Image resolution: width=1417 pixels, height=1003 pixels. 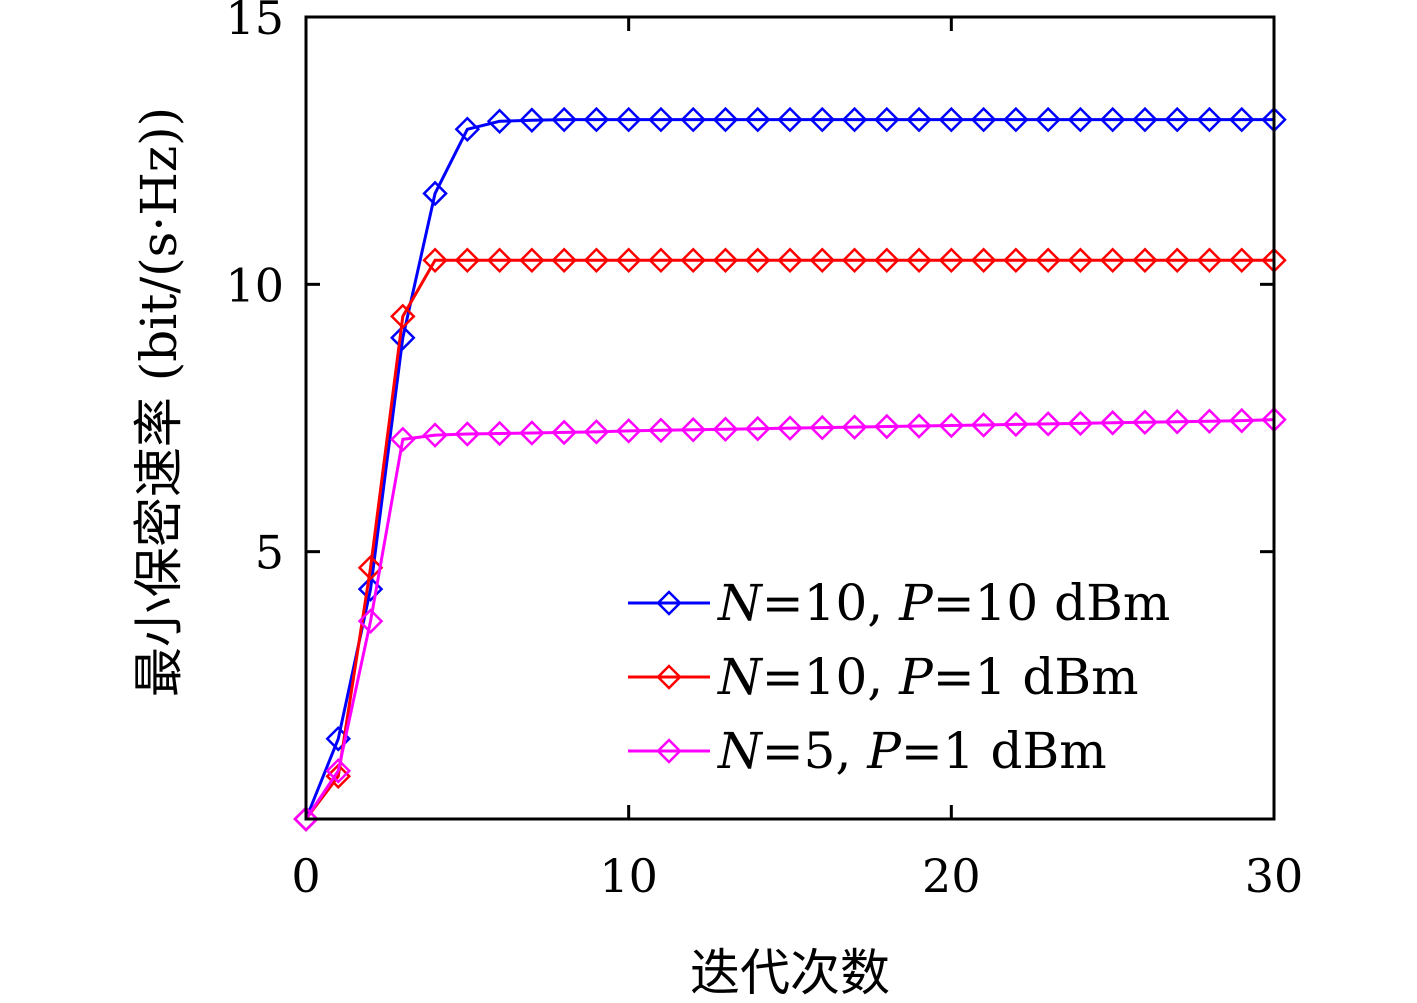 I want to click on x-tick-label: 30, so click(x=1274, y=876).